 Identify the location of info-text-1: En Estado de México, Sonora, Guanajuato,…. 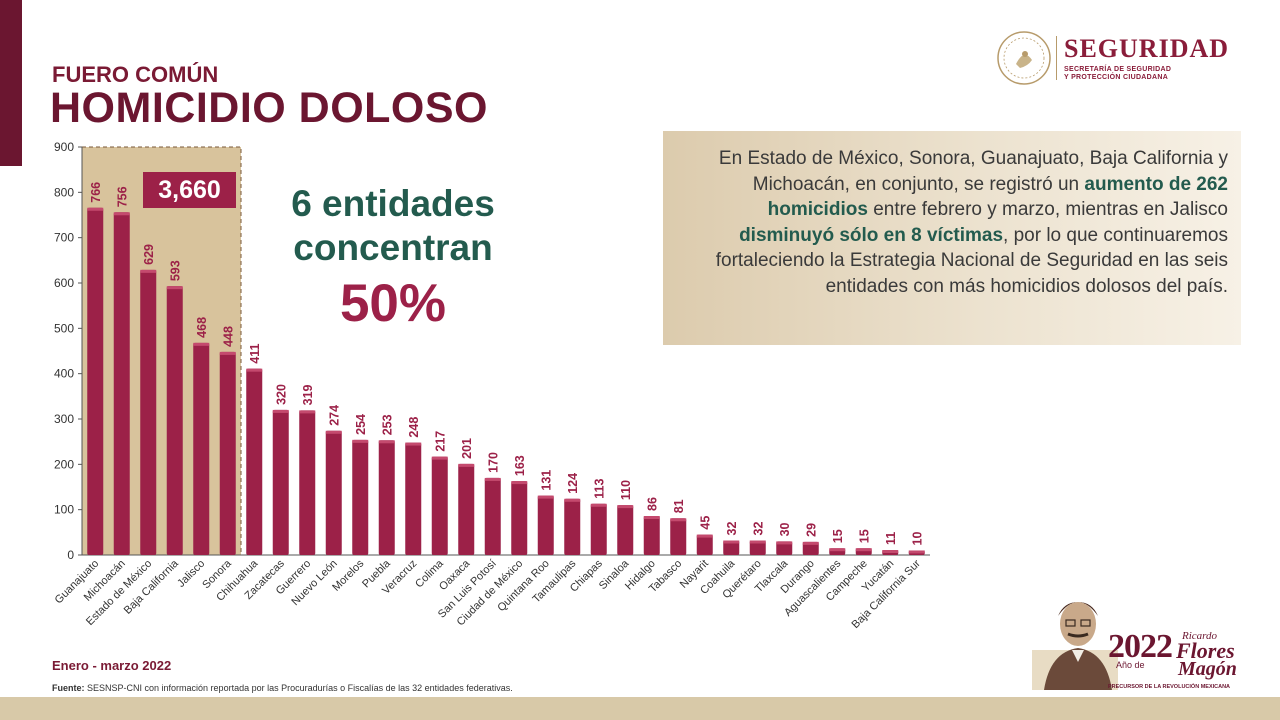
(973, 171).